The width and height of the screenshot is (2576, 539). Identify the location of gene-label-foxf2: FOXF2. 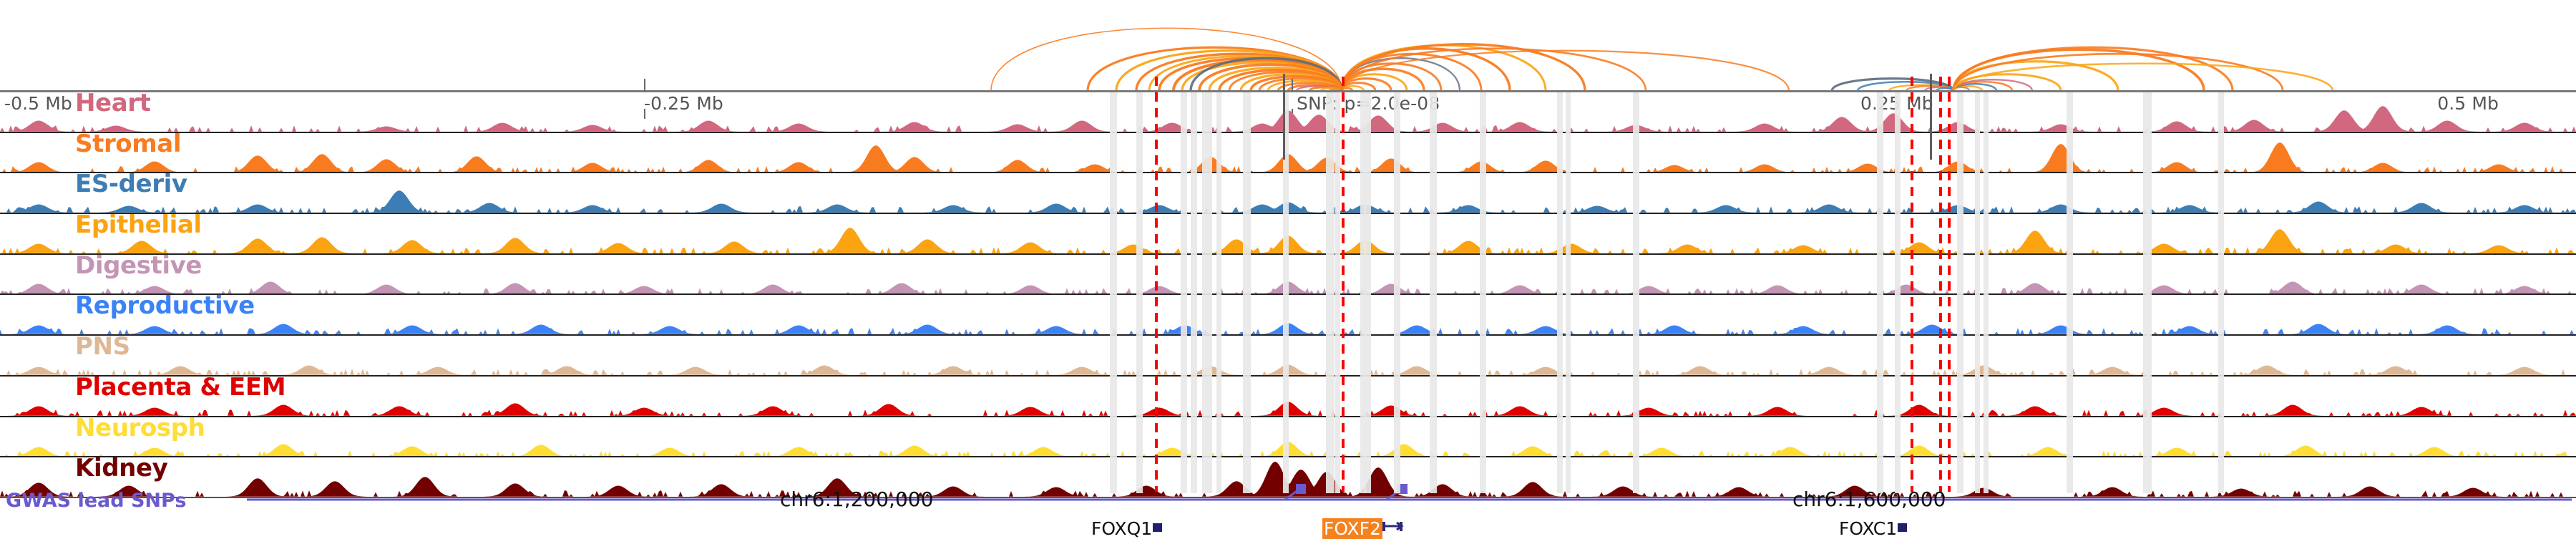
(1363, 528).